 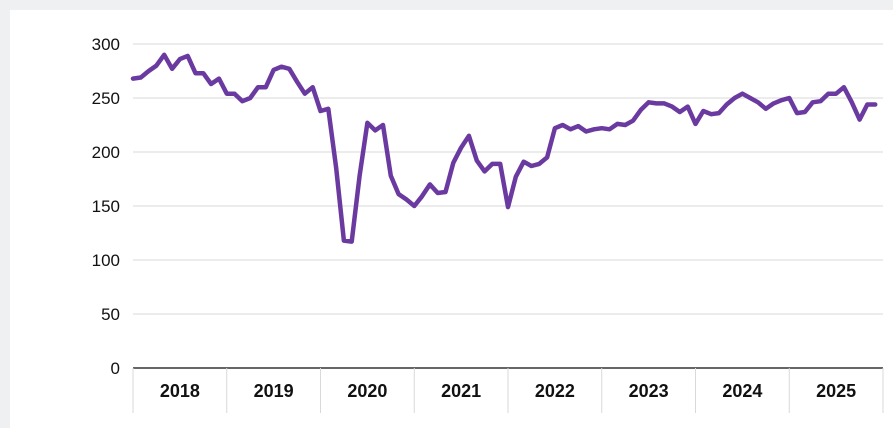 I want to click on x-tick-label-2020: 2020, so click(x=367, y=391).